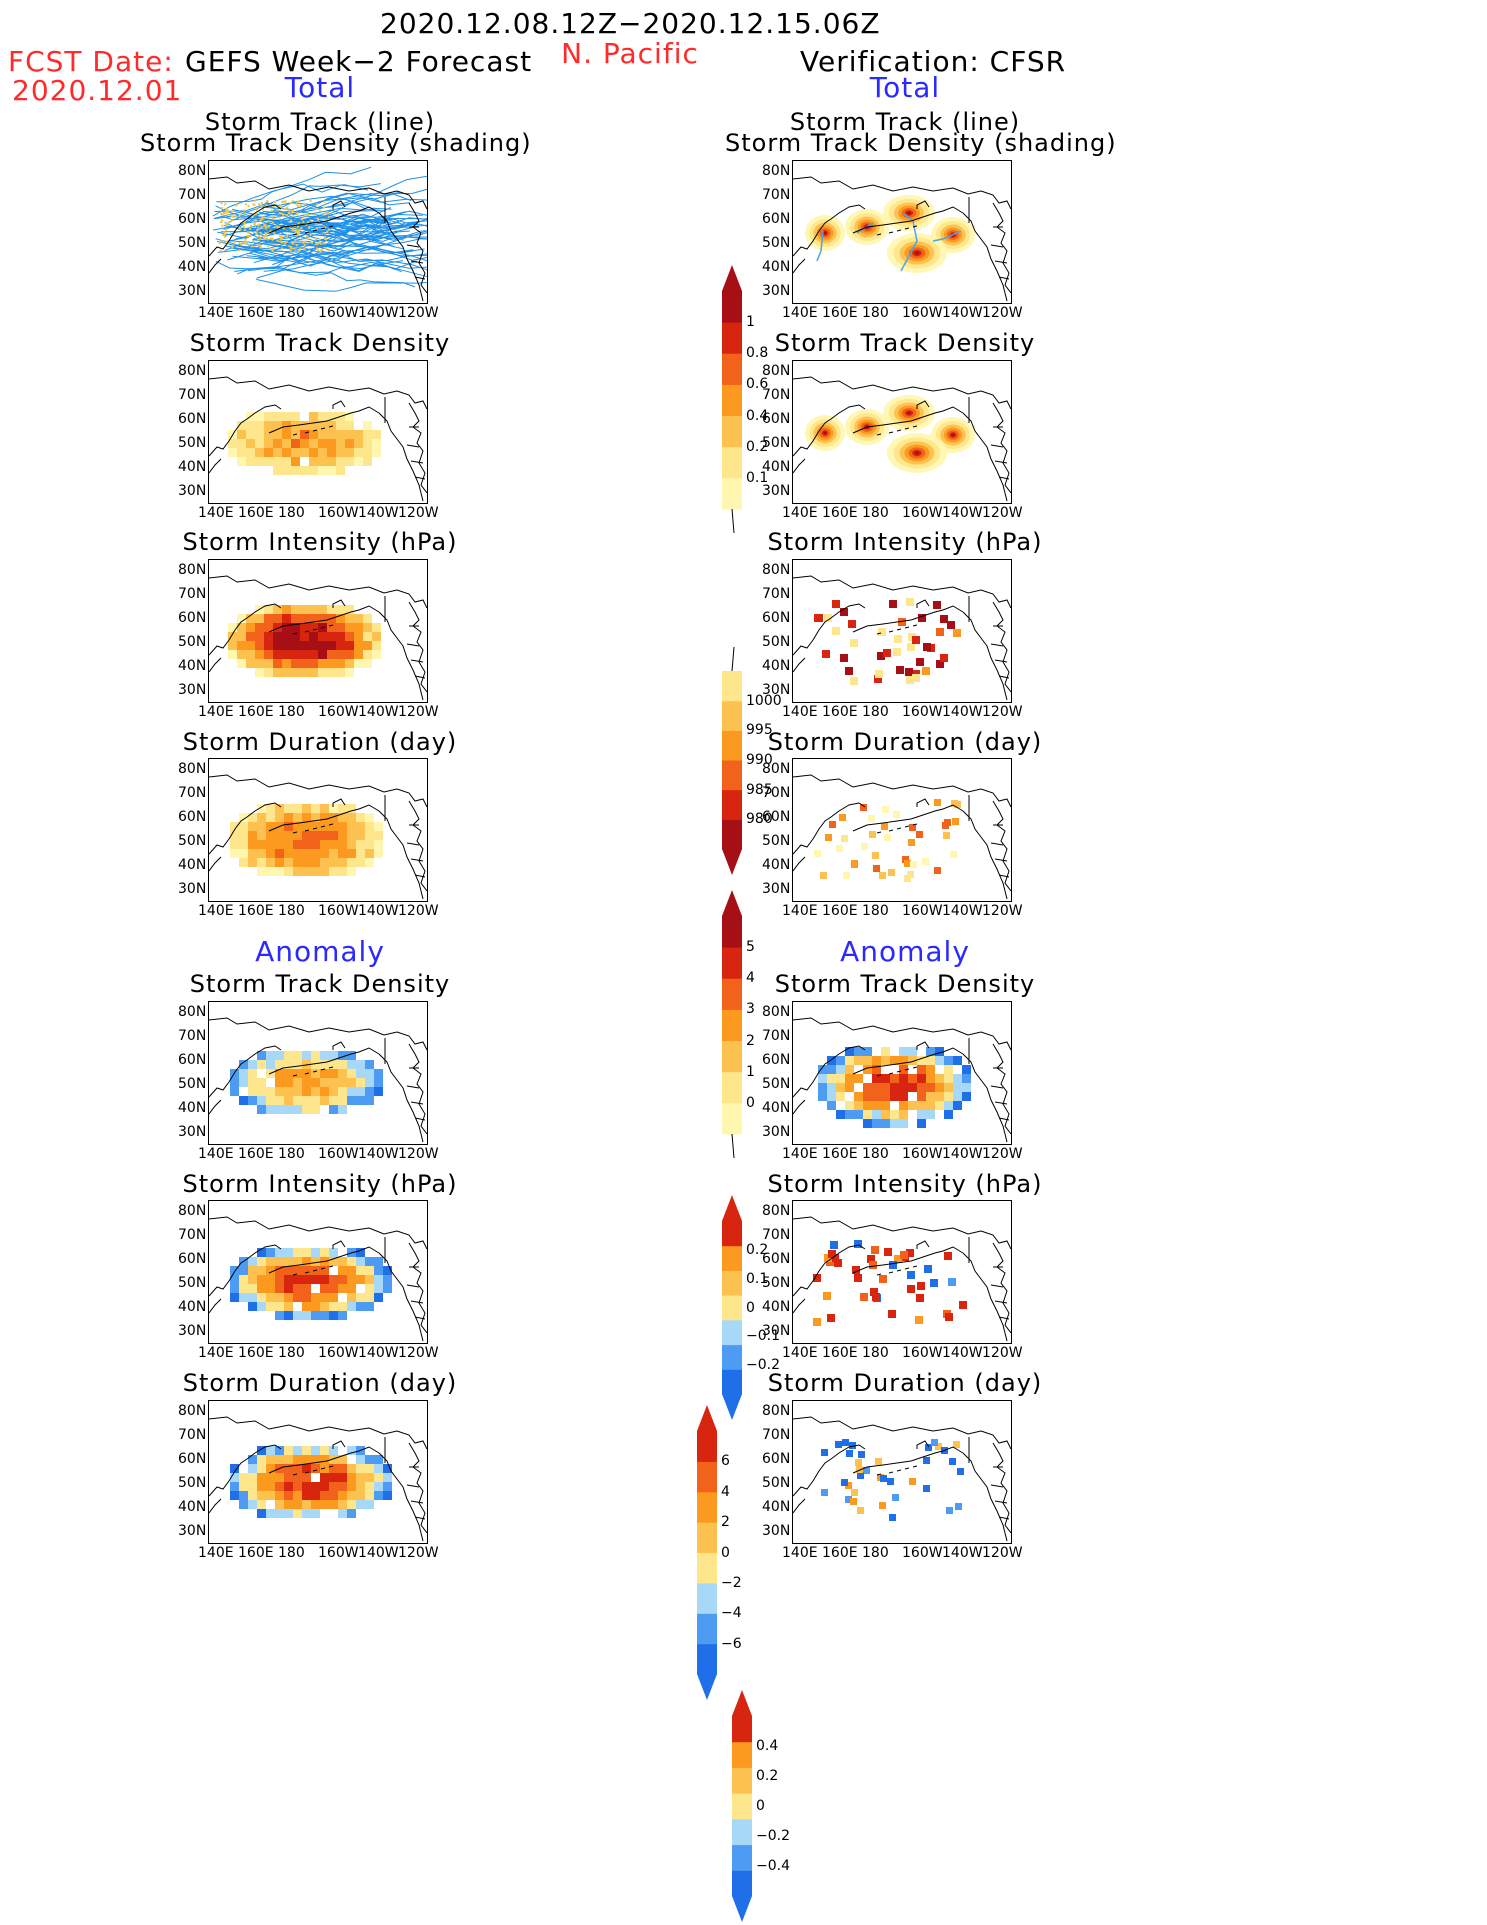 The width and height of the screenshot is (1487, 1925). Describe the element at coordinates (731, 1582) in the screenshot. I see `colorbar-tick-label: −2` at that location.